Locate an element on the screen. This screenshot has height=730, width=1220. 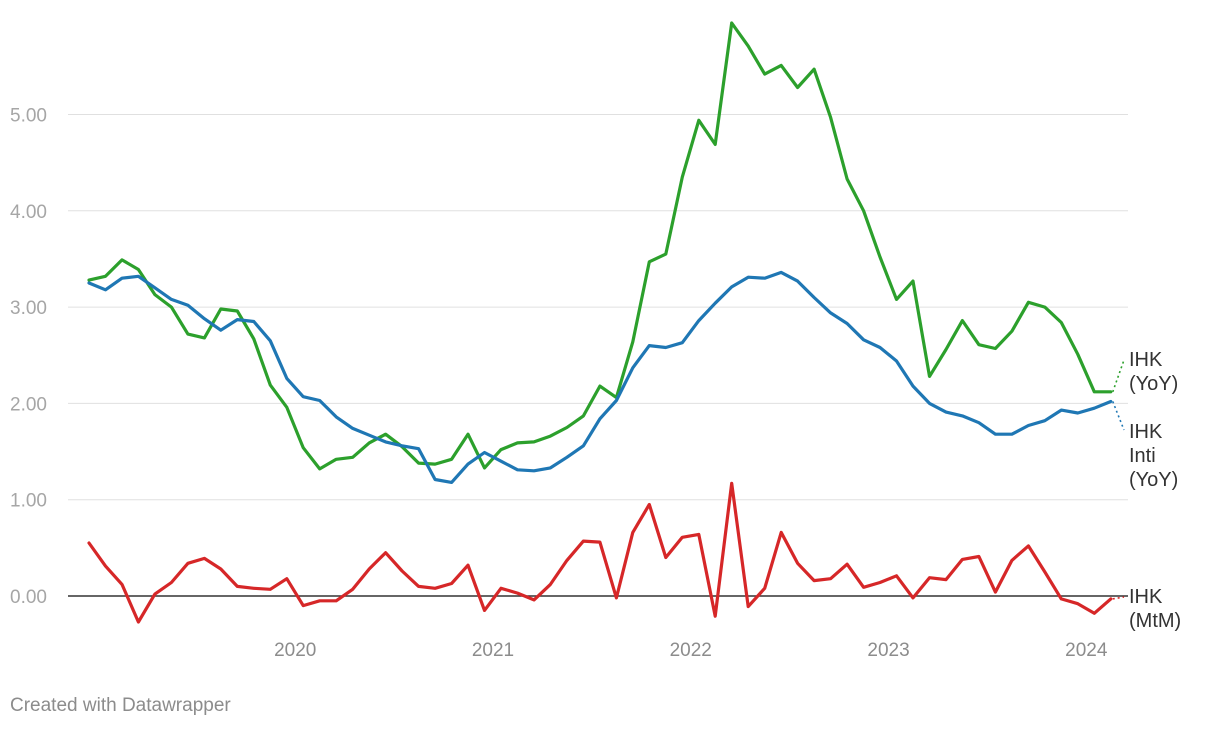
x-tick-label: 2022 is located at coordinates (691, 650).